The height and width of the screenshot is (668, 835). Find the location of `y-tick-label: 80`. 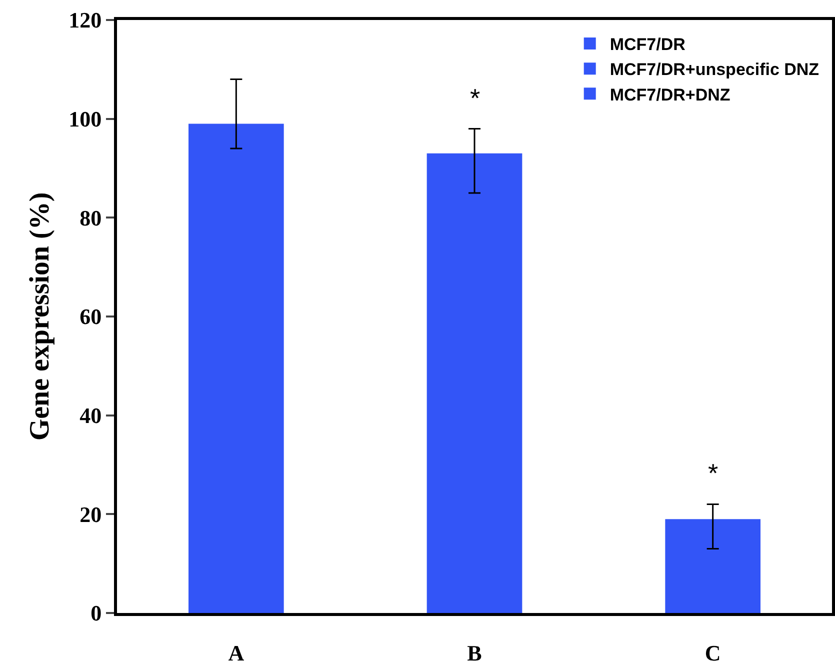

y-tick-label: 80 is located at coordinates (91, 217).